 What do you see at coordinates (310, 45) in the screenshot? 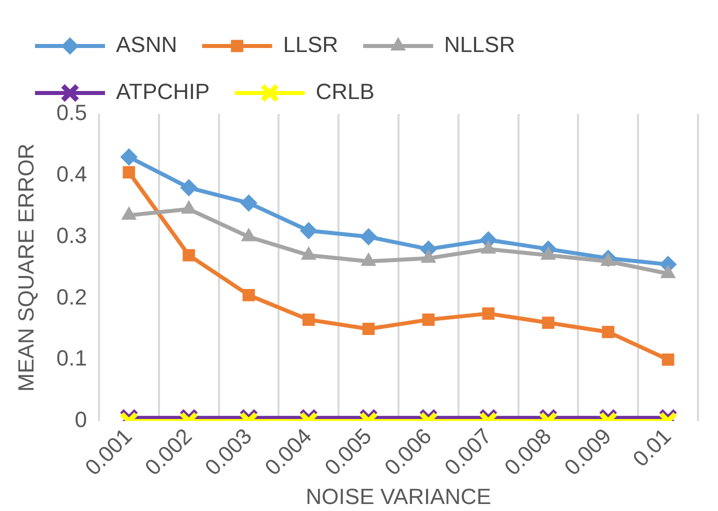
I see `legend-label: LLSR` at bounding box center [310, 45].